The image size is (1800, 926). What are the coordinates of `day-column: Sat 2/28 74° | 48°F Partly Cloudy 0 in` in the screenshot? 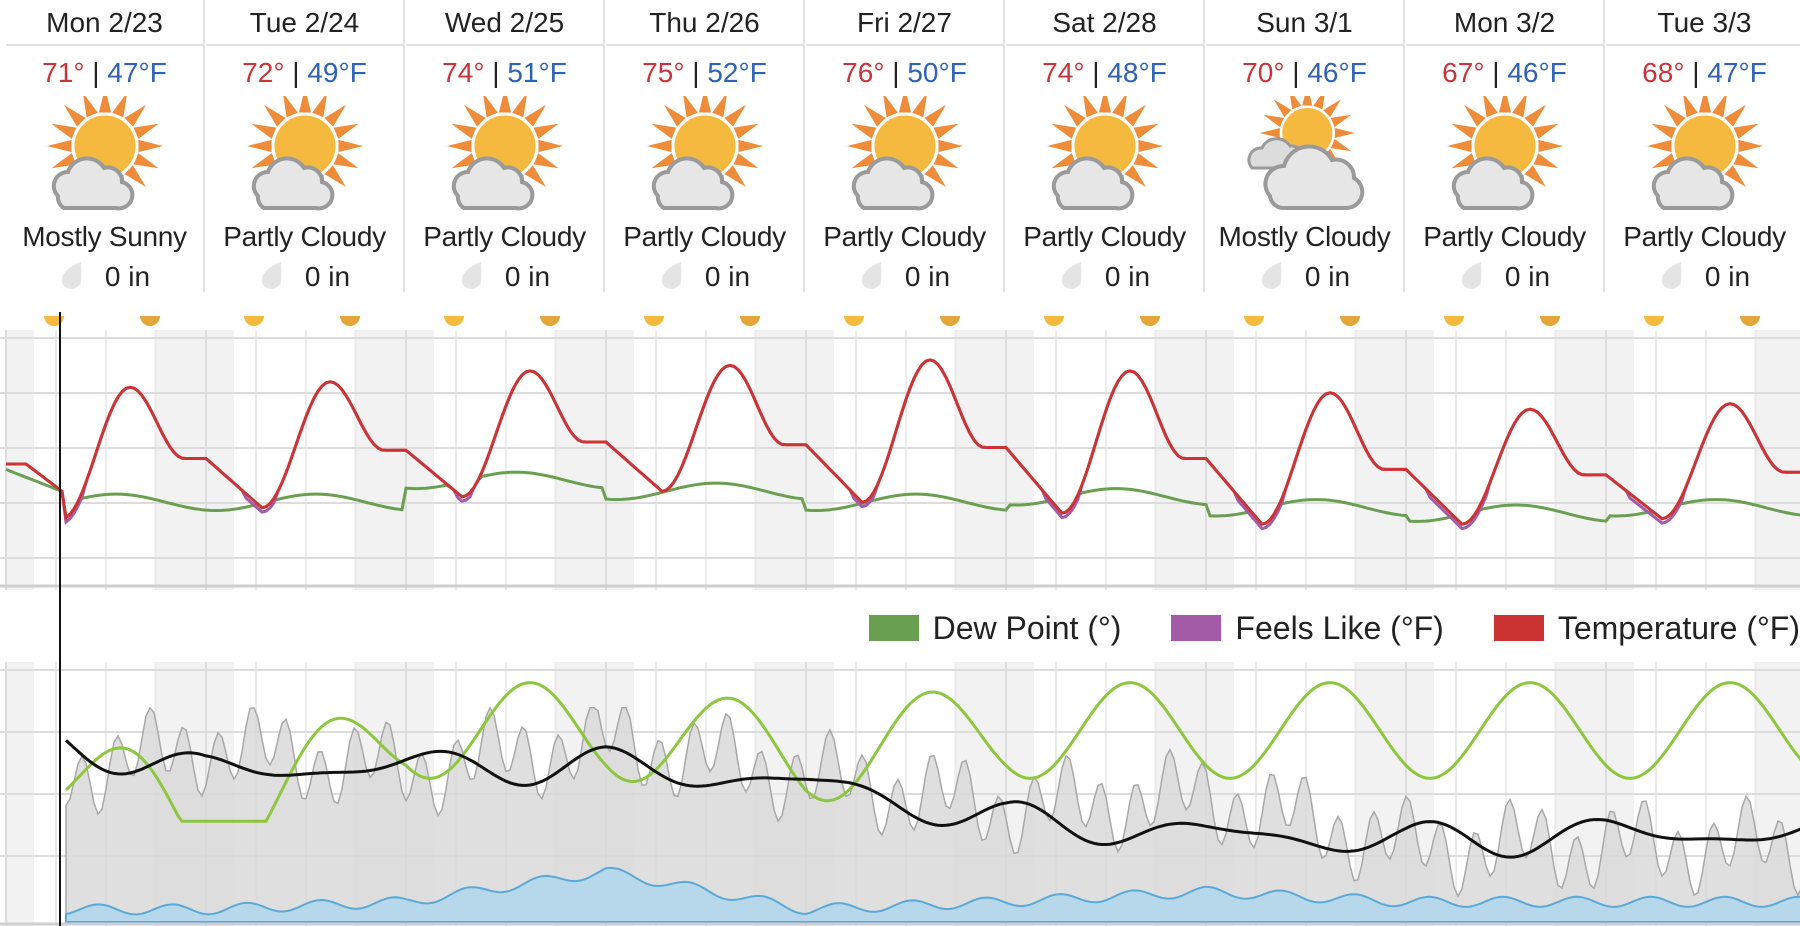 It's located at (1105, 163).